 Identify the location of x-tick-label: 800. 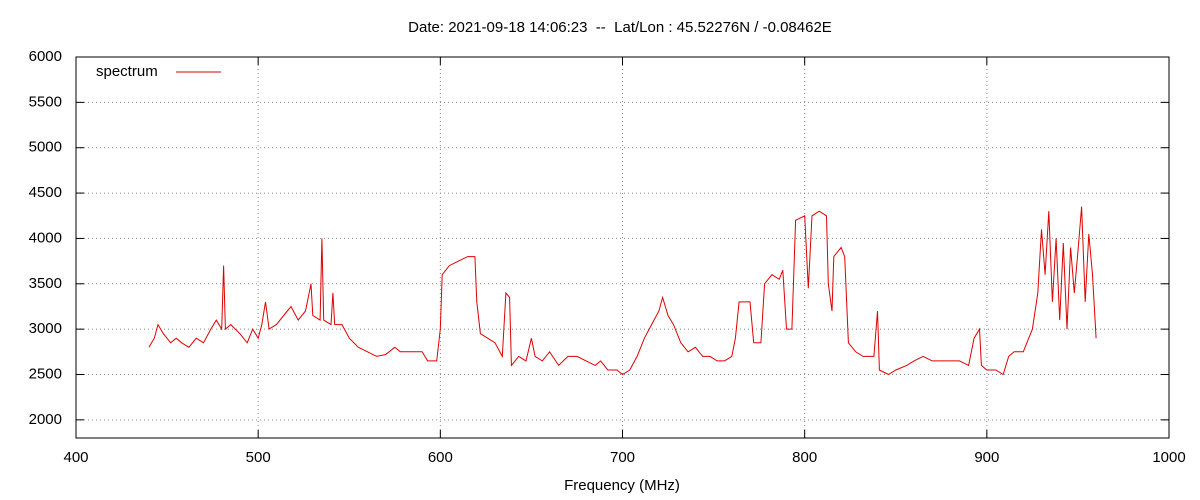
(804, 457).